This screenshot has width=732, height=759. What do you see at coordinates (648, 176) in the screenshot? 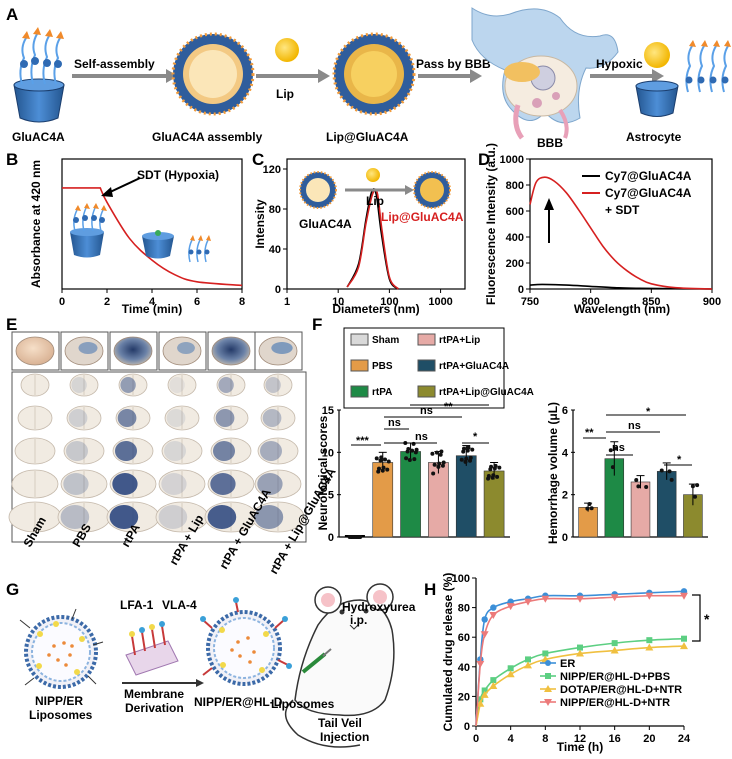
I see `panel-d-legend-1: Cy7@GluAC4A` at bounding box center [648, 176].